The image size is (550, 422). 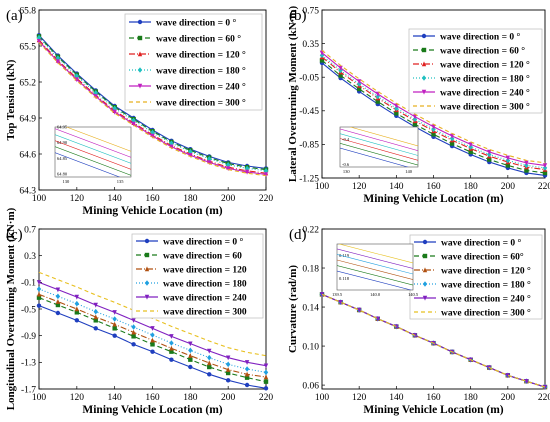 What do you see at coordinates (198, 38) in the screenshot?
I see `legend-entry: wave direction = 60 °` at bounding box center [198, 38].